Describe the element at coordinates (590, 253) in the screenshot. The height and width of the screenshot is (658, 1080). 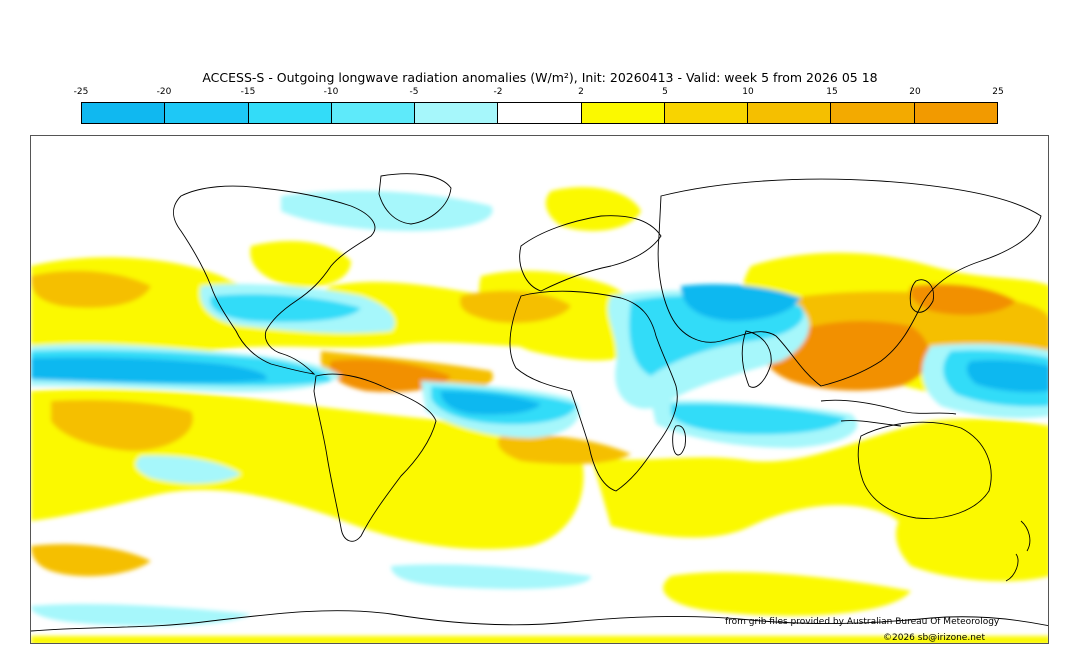
I see `europe-coast` at that location.